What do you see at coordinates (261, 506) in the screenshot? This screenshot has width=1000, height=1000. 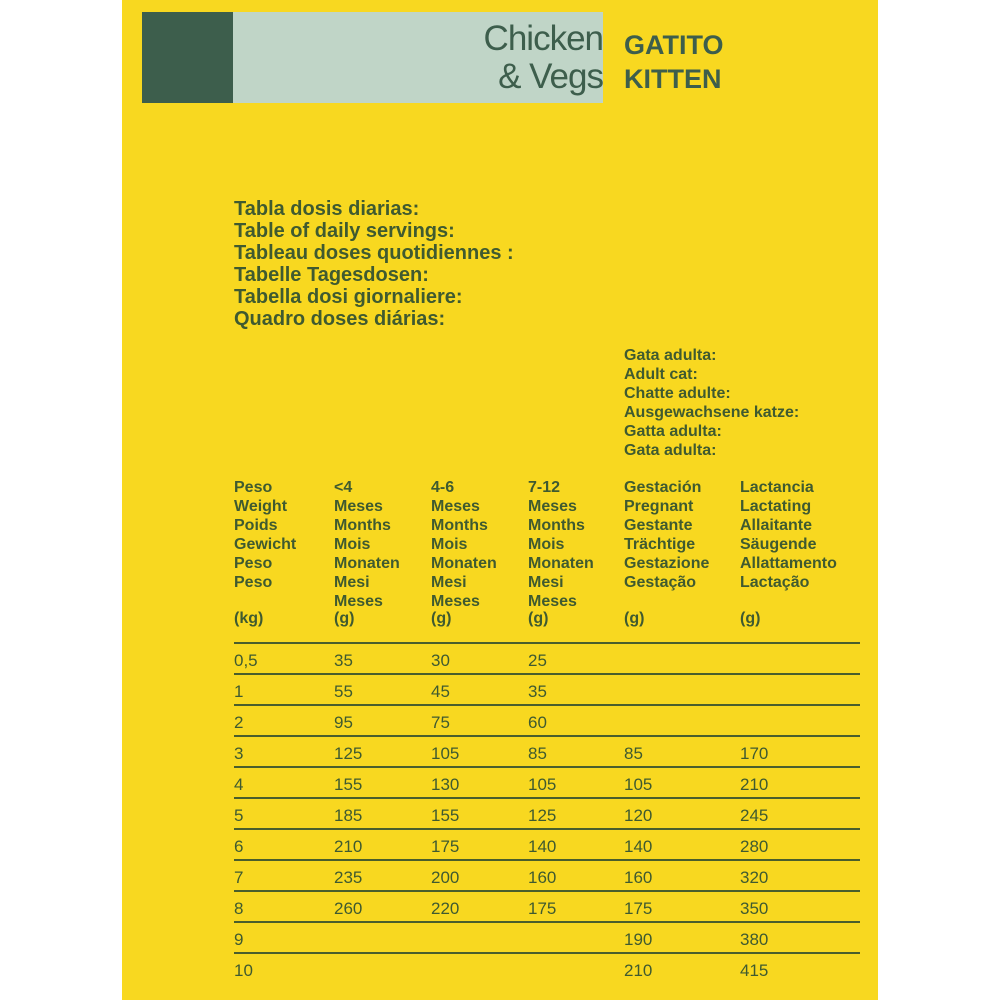 I see `text-line: Weight` at bounding box center [261, 506].